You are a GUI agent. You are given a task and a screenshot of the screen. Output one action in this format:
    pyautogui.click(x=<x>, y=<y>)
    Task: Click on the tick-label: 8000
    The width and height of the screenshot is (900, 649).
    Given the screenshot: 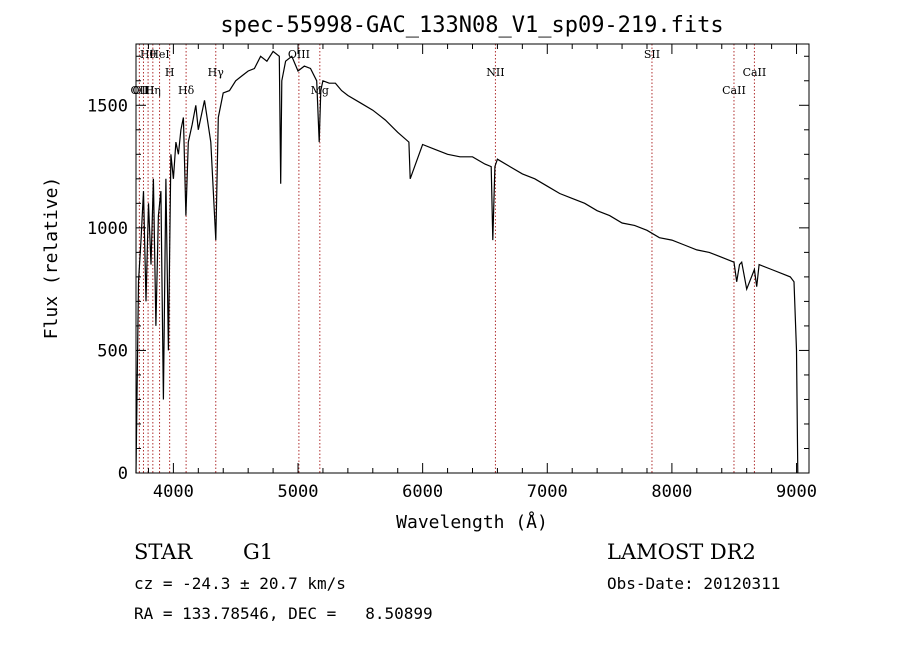 What is the action you would take?
    pyautogui.click(x=671, y=492)
    